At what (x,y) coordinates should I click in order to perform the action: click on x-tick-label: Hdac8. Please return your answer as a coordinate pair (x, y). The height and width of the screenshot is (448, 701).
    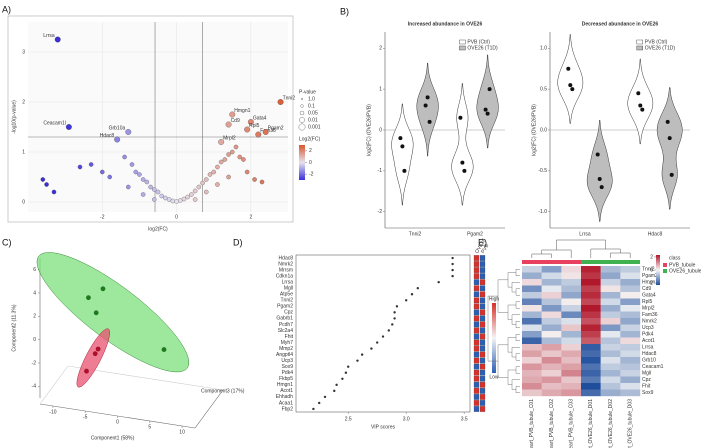
    Looking at the image, I should click on (655, 234).